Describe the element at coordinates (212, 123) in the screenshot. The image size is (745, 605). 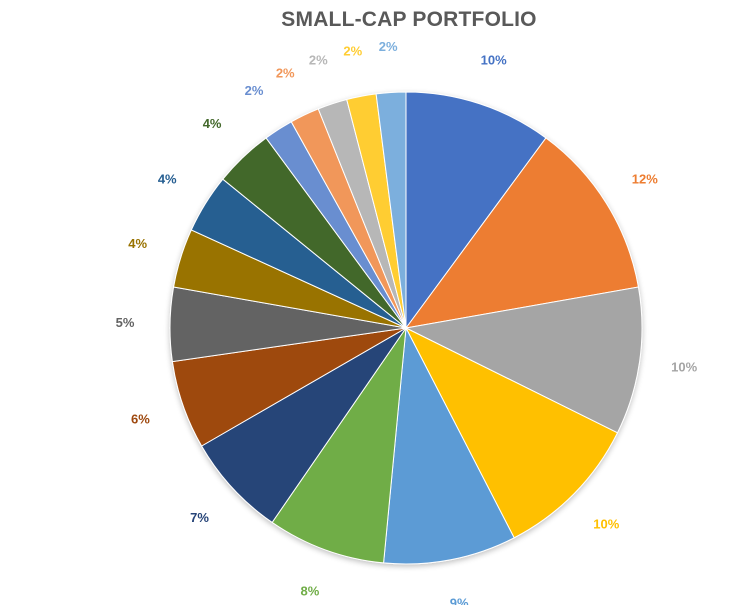
I see `data-label-12: 4%` at that location.